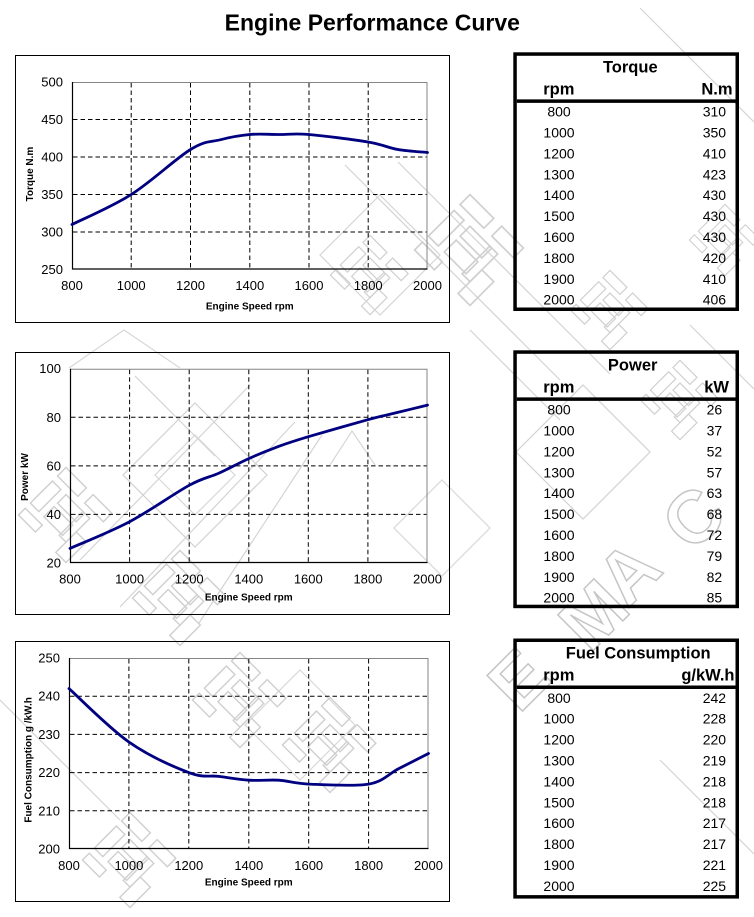 This screenshot has height=917, width=754. I want to click on svg-text: 228, so click(715, 719).